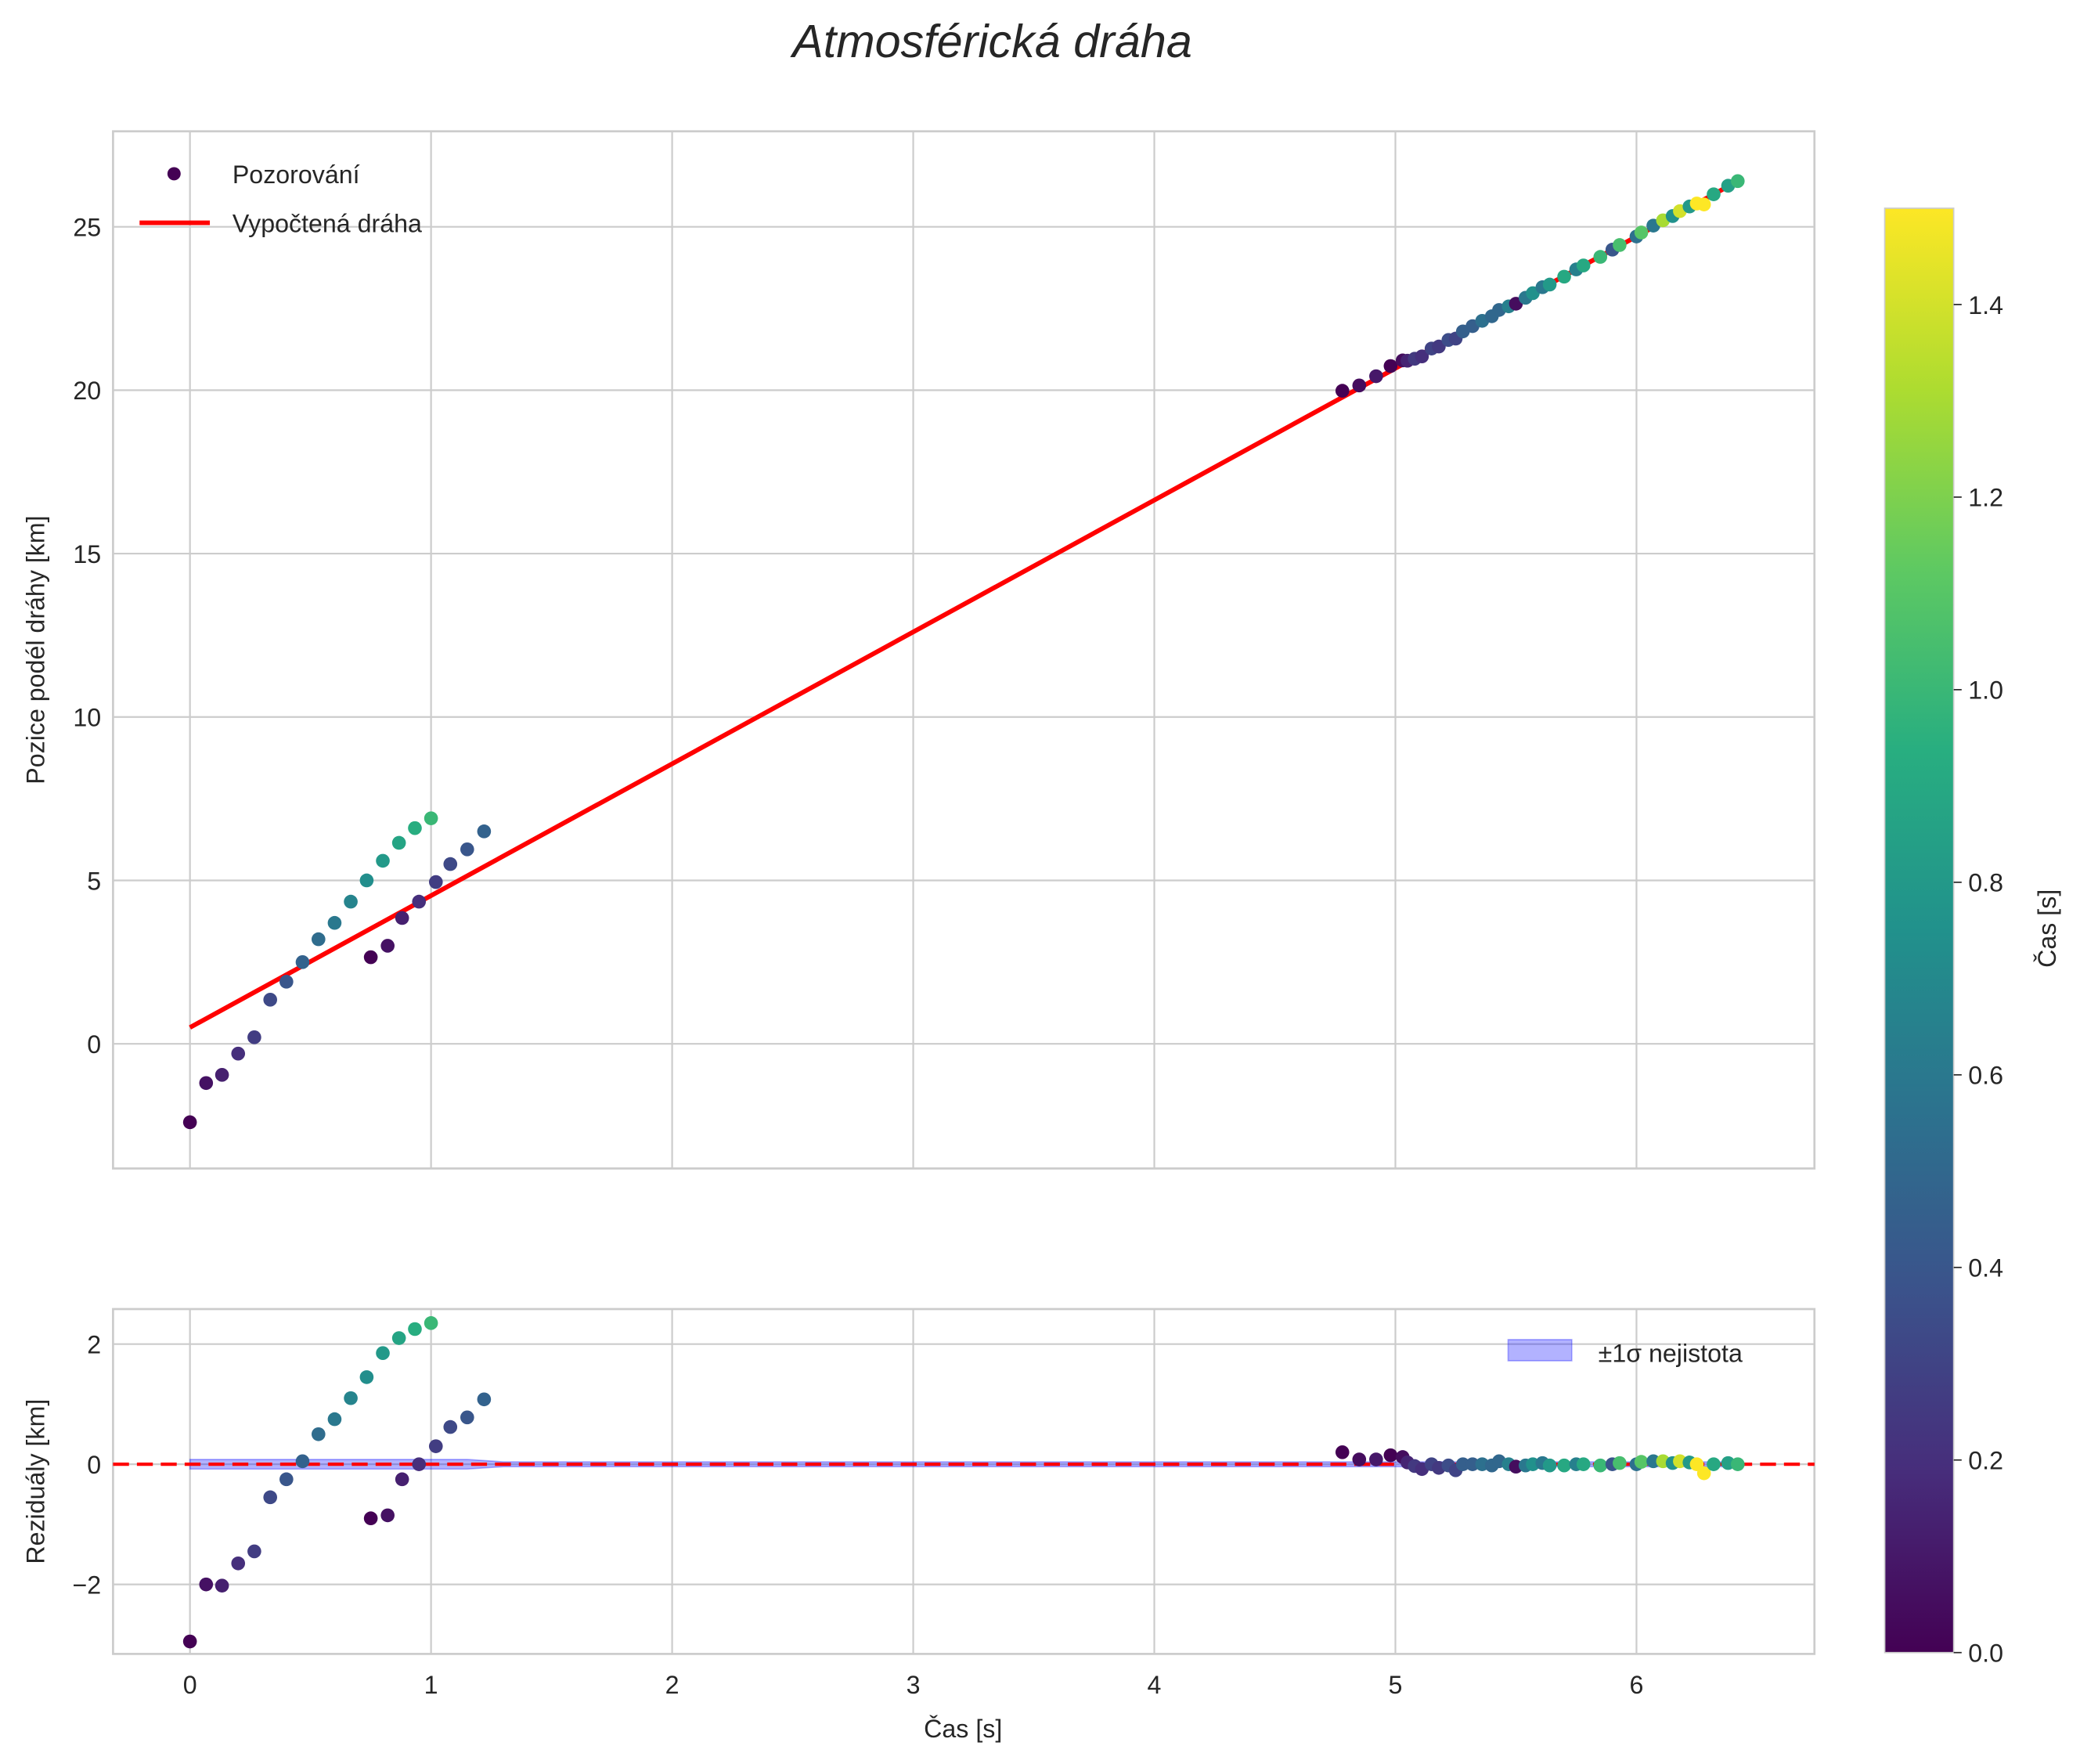 This screenshot has width=2080, height=1764. Describe the element at coordinates (1985, 1076) in the screenshot. I see `colorbar-tick-label: 0.6` at that location.